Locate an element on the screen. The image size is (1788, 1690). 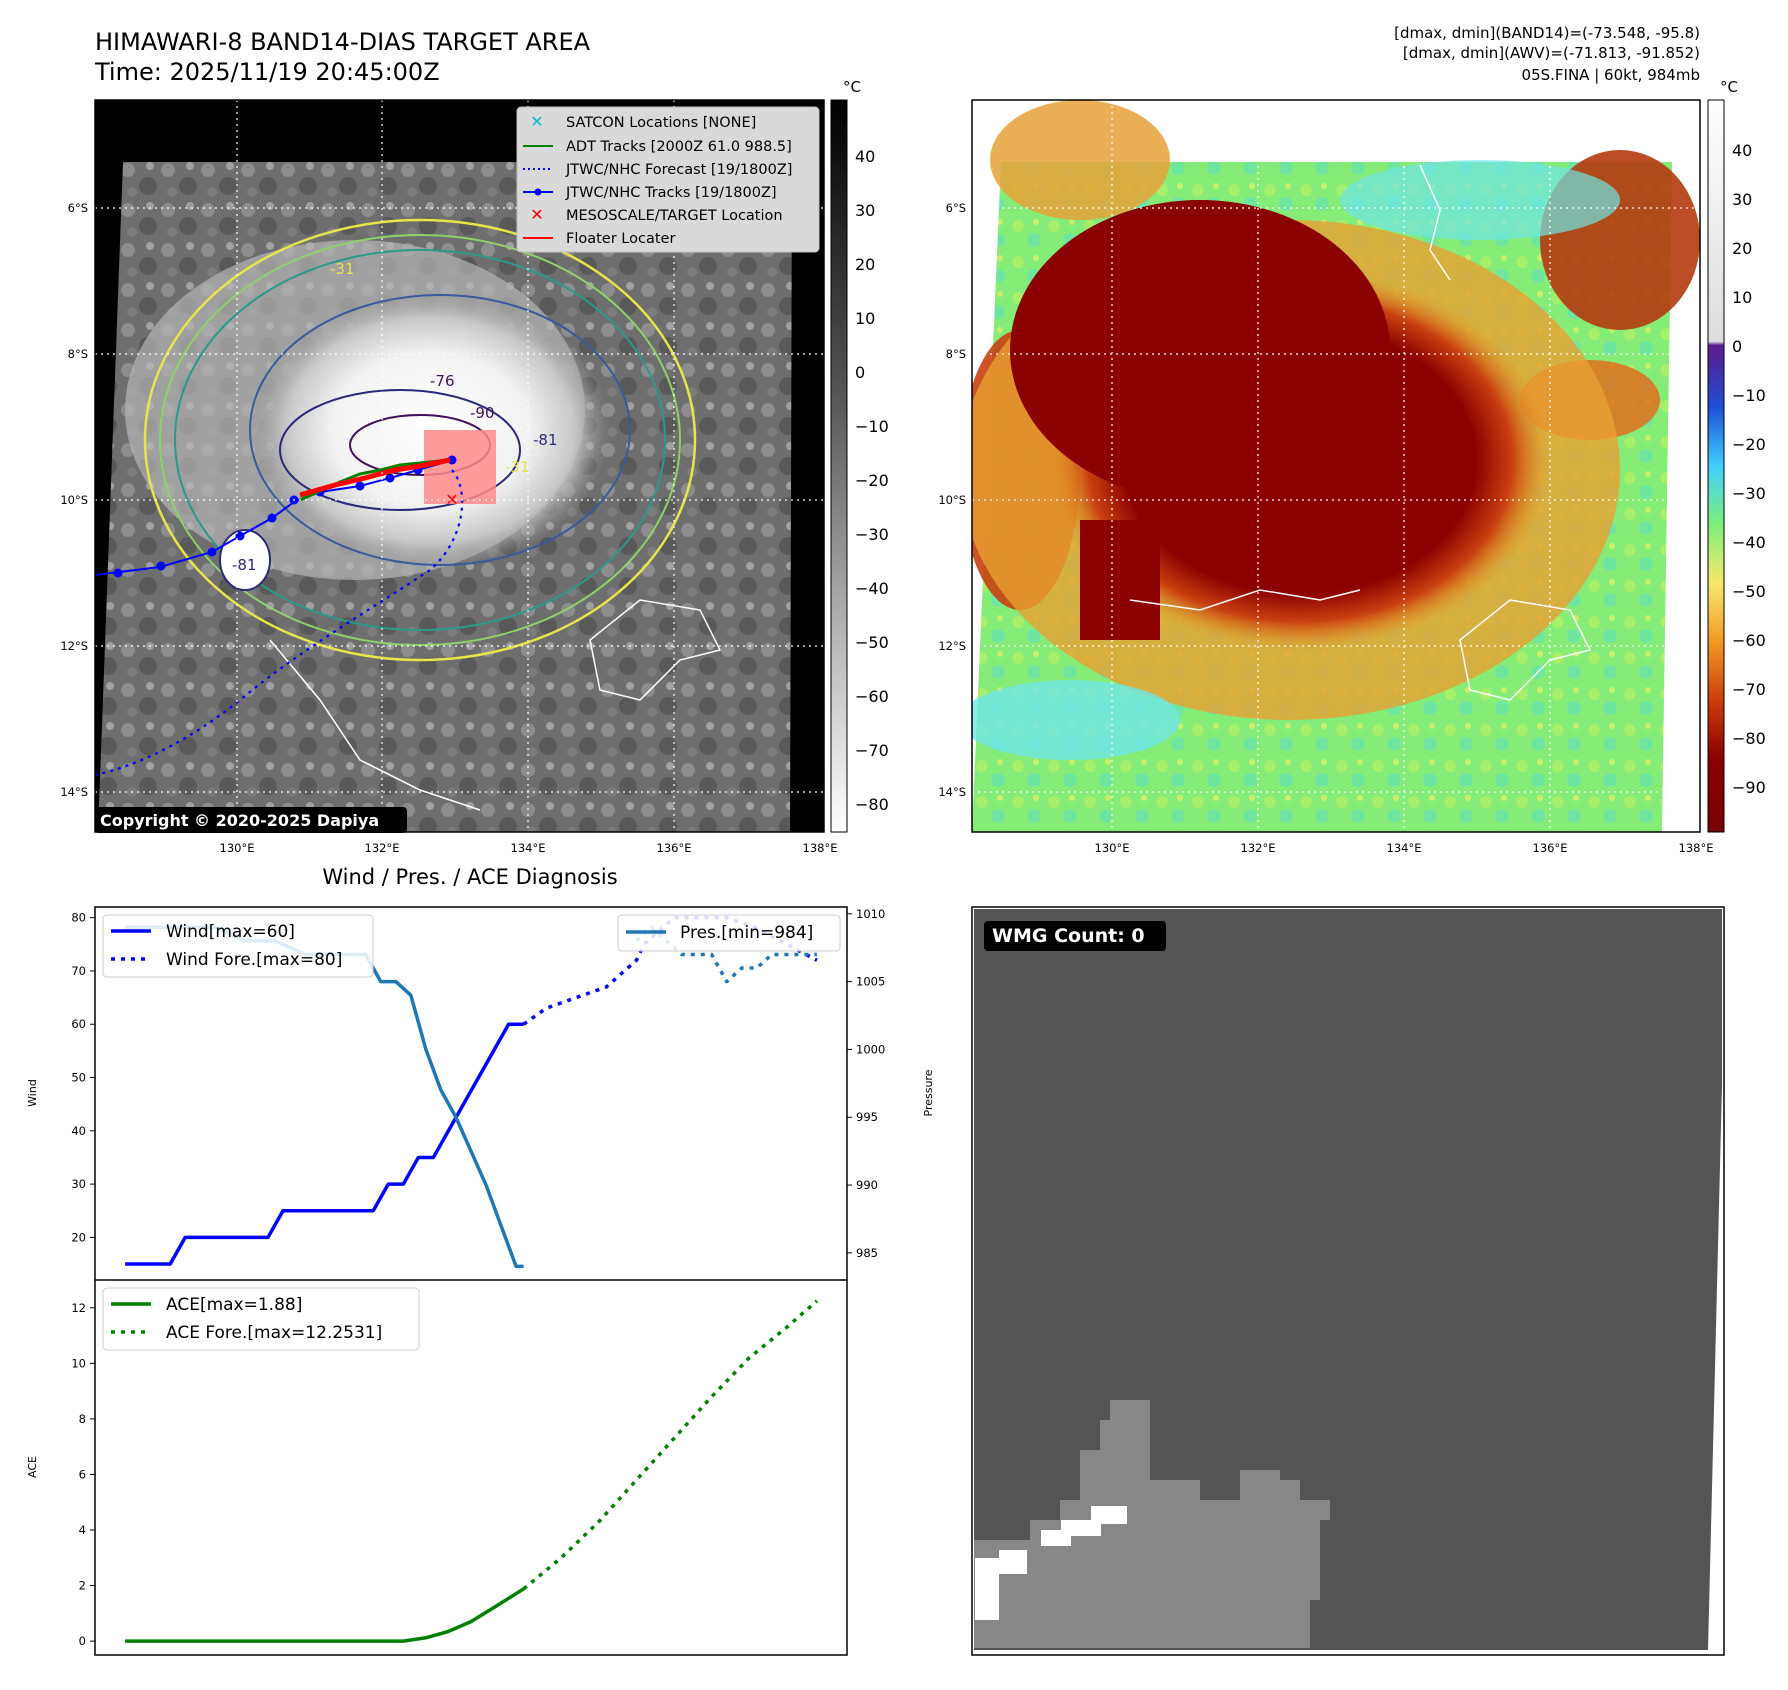
wind-legend: Wind[max=60] Wind Fore.[max=80] is located at coordinates (238, 946).